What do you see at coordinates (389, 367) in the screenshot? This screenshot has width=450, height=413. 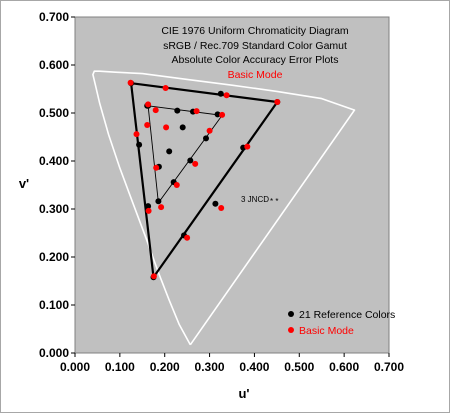 I see `x-tick-label: 0.700` at bounding box center [389, 367].